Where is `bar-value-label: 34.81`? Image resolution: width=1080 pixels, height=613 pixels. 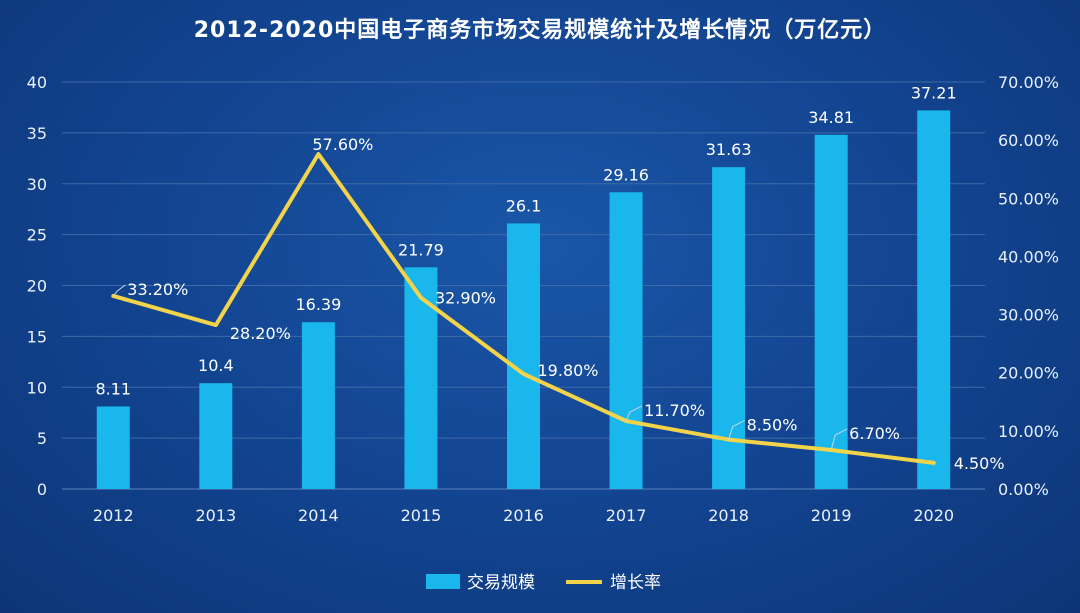 bar-value-label: 34.81 is located at coordinates (831, 117).